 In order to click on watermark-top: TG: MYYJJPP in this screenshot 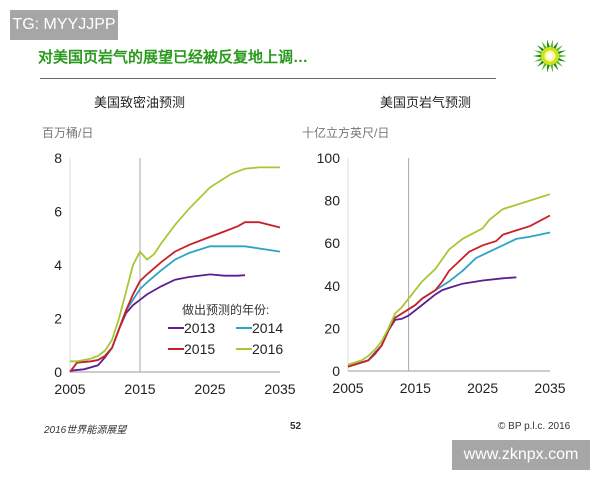, I will do `click(64, 25)`.